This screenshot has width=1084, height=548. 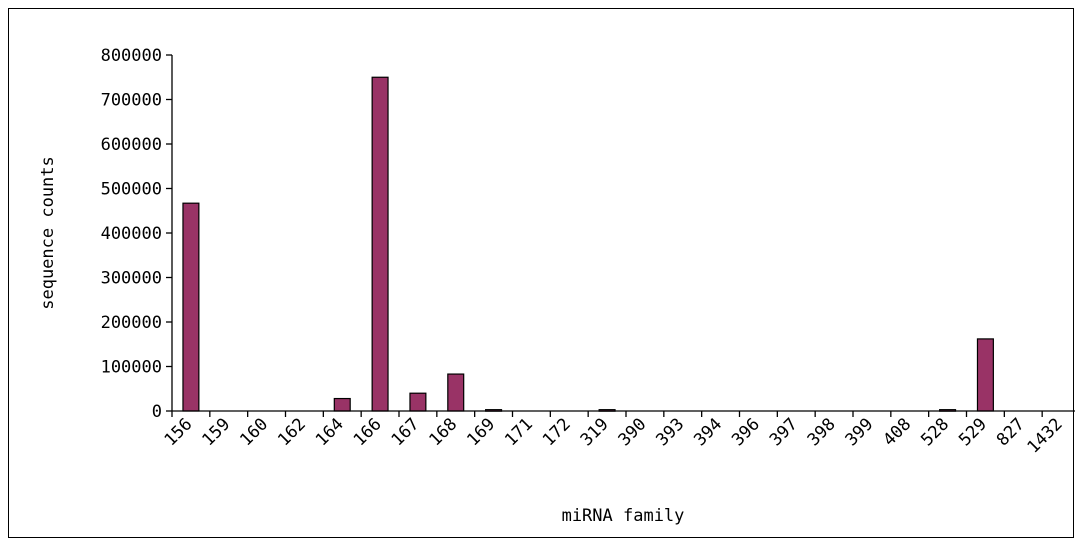 What do you see at coordinates (1045, 435) in the screenshot?
I see `x-tick-label: 1432` at bounding box center [1045, 435].